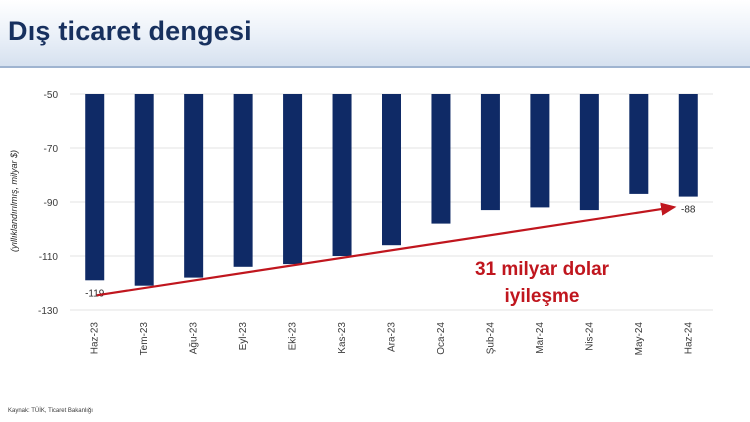  I want to click on annotation-text: iyileşme, so click(542, 296).